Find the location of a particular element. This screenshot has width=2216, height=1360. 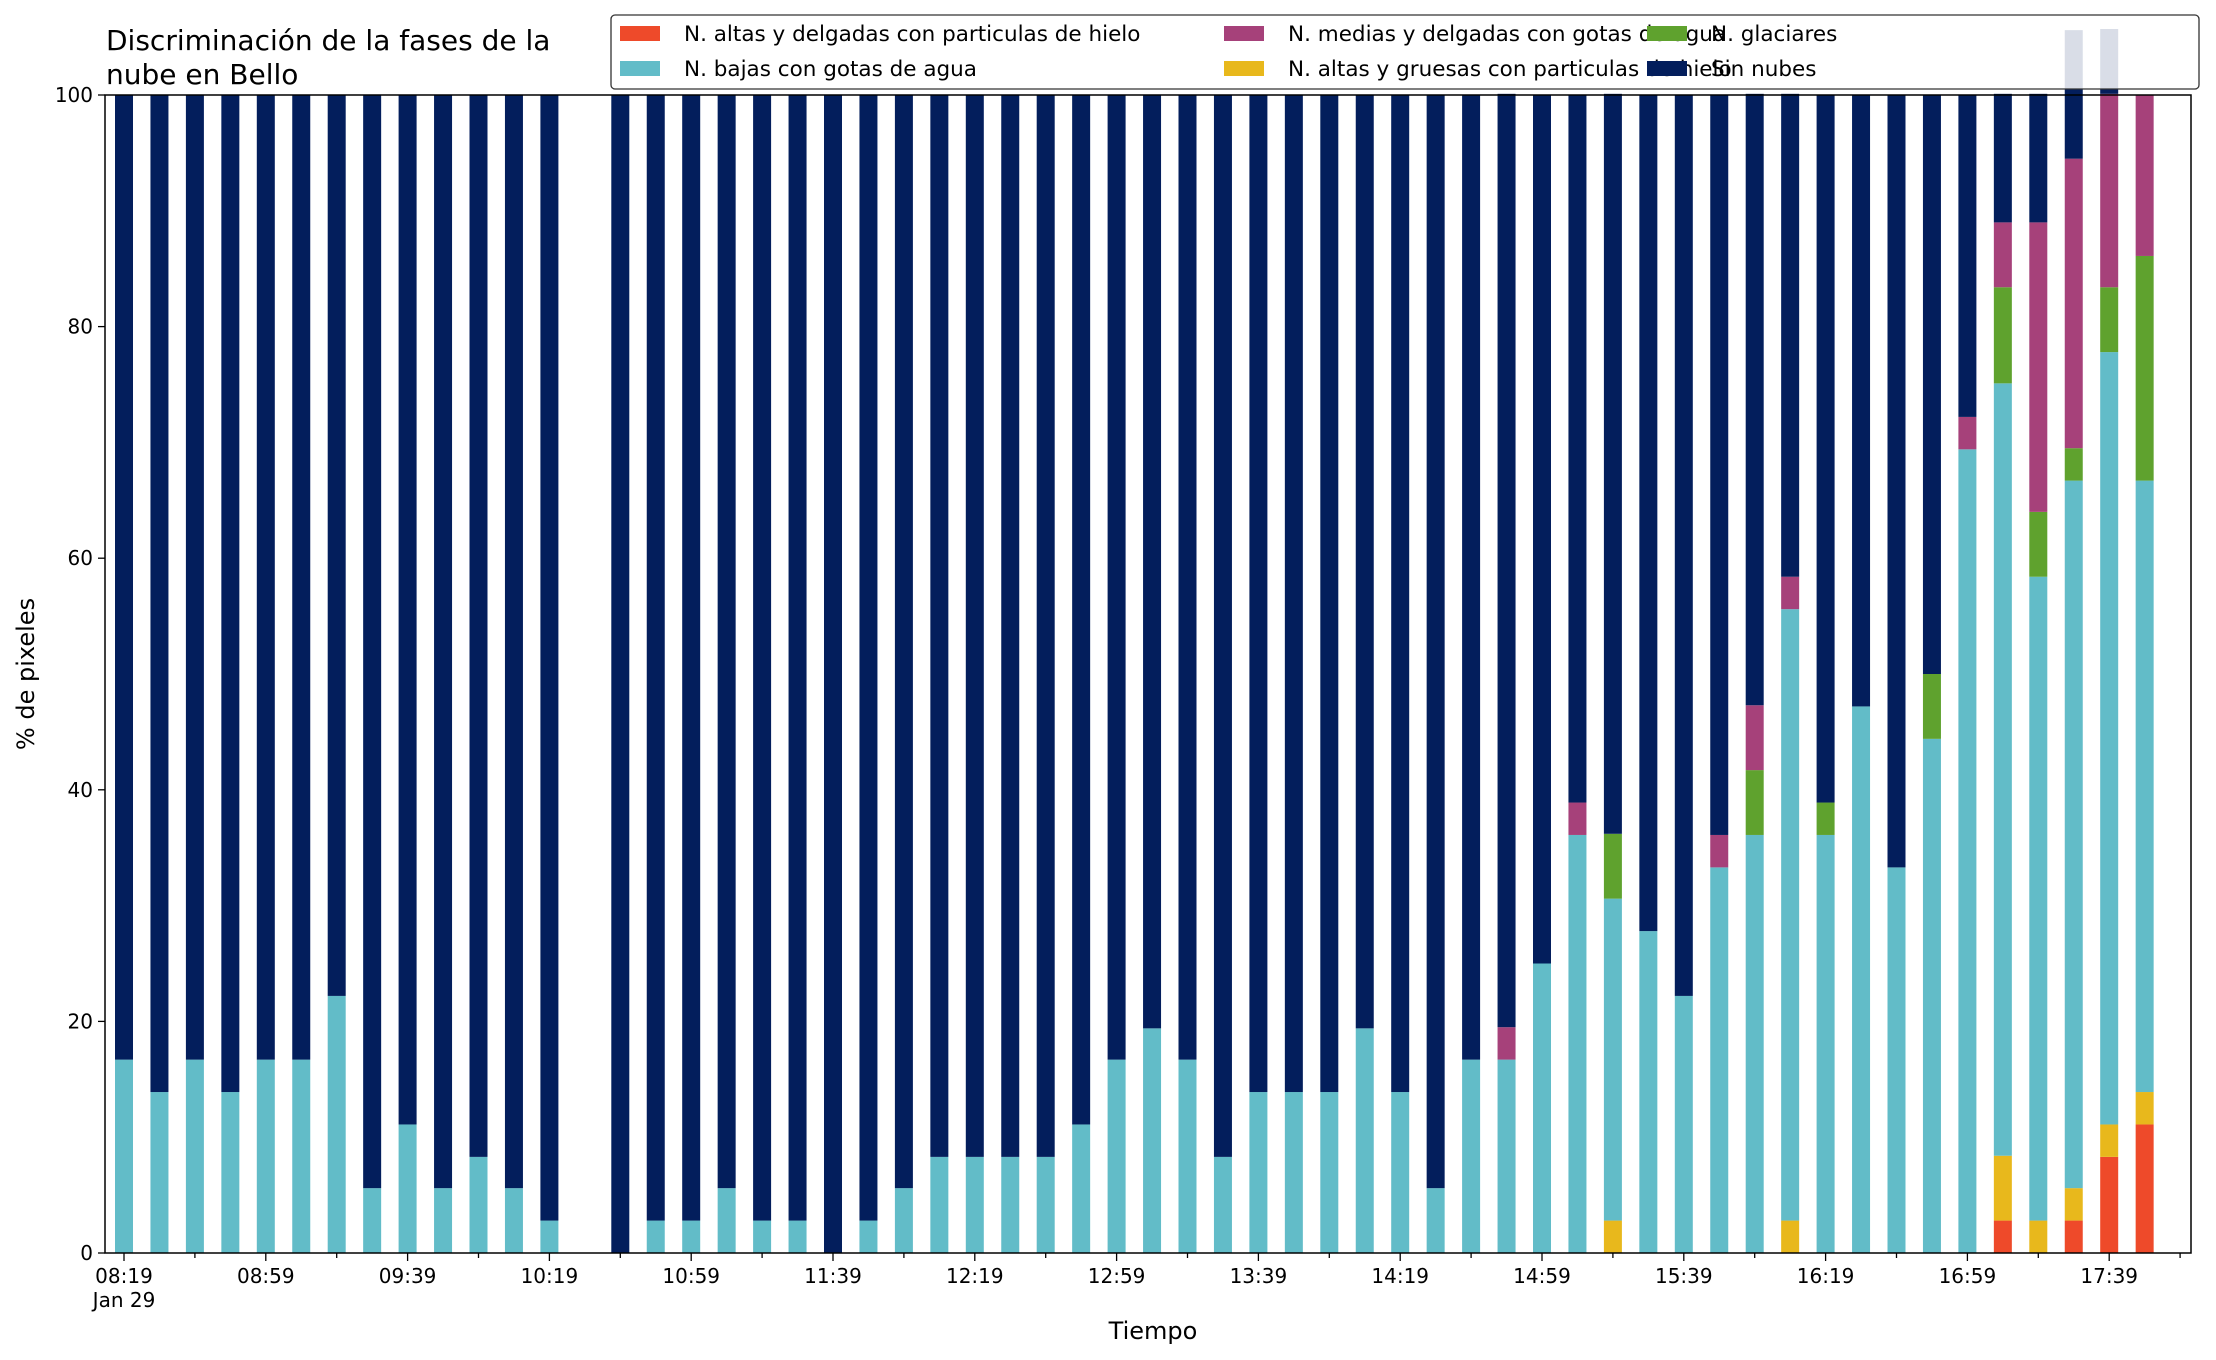

x-tick-label: 17:39 is located at coordinates (2109, 1276).